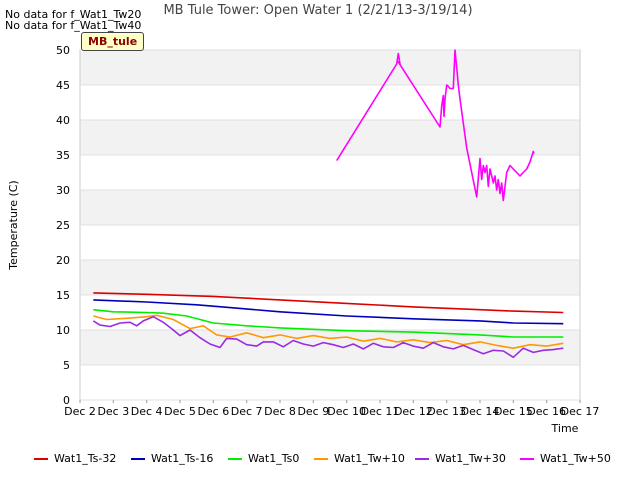  I want to click on x-tick-label: Dec 6, so click(213, 411).